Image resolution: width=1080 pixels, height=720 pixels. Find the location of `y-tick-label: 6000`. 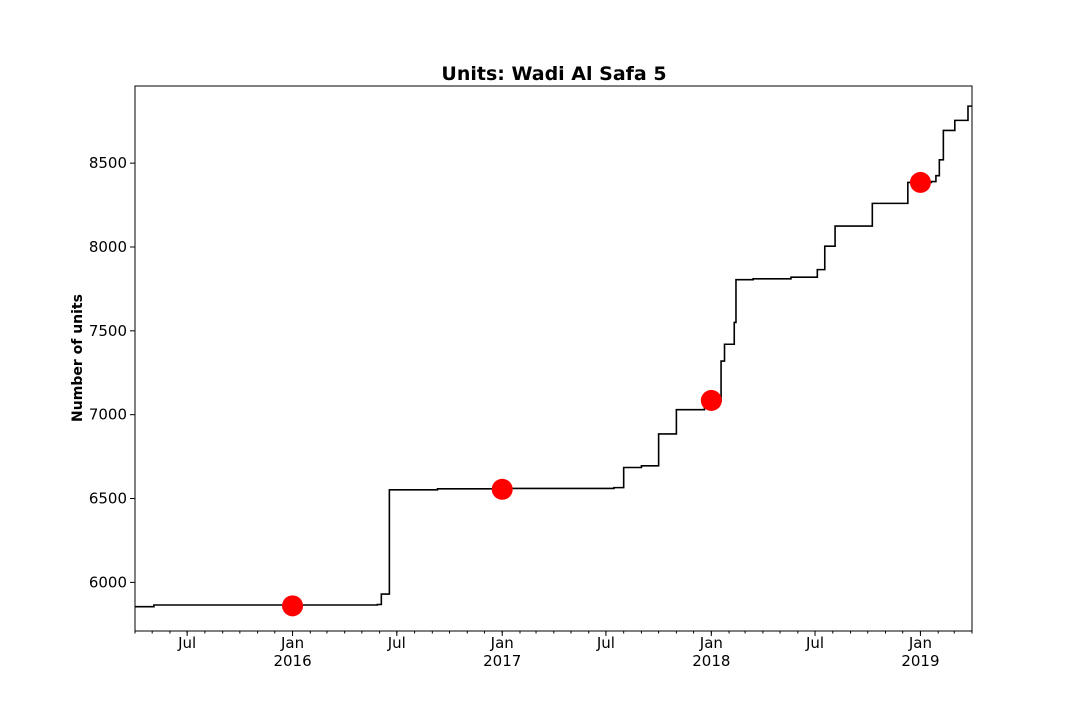

y-tick-label: 6000 is located at coordinates (108, 582).